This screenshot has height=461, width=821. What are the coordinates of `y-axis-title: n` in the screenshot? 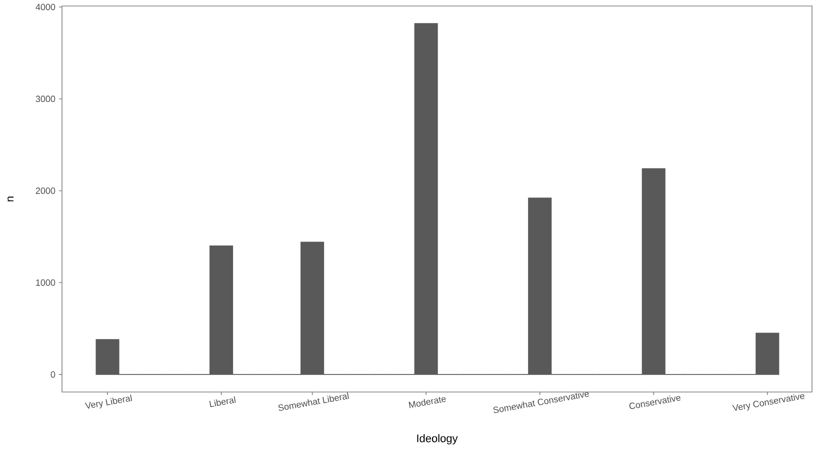 It's located at (11, 199).